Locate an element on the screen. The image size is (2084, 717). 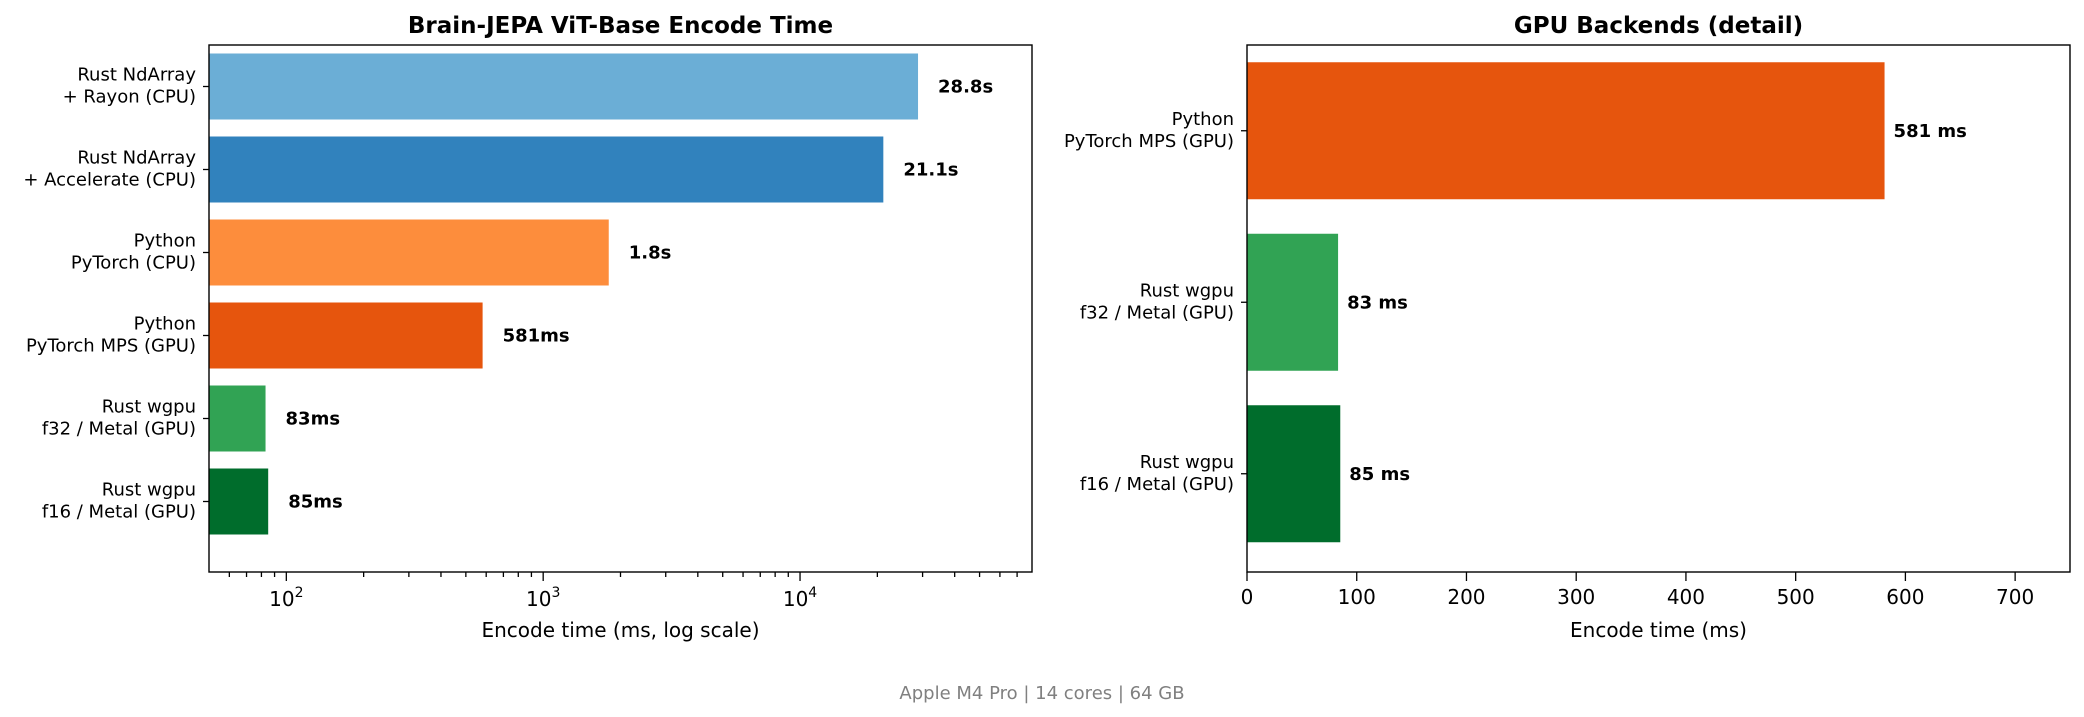
x-axis-label: Encode time (ms) is located at coordinates (1658, 630).